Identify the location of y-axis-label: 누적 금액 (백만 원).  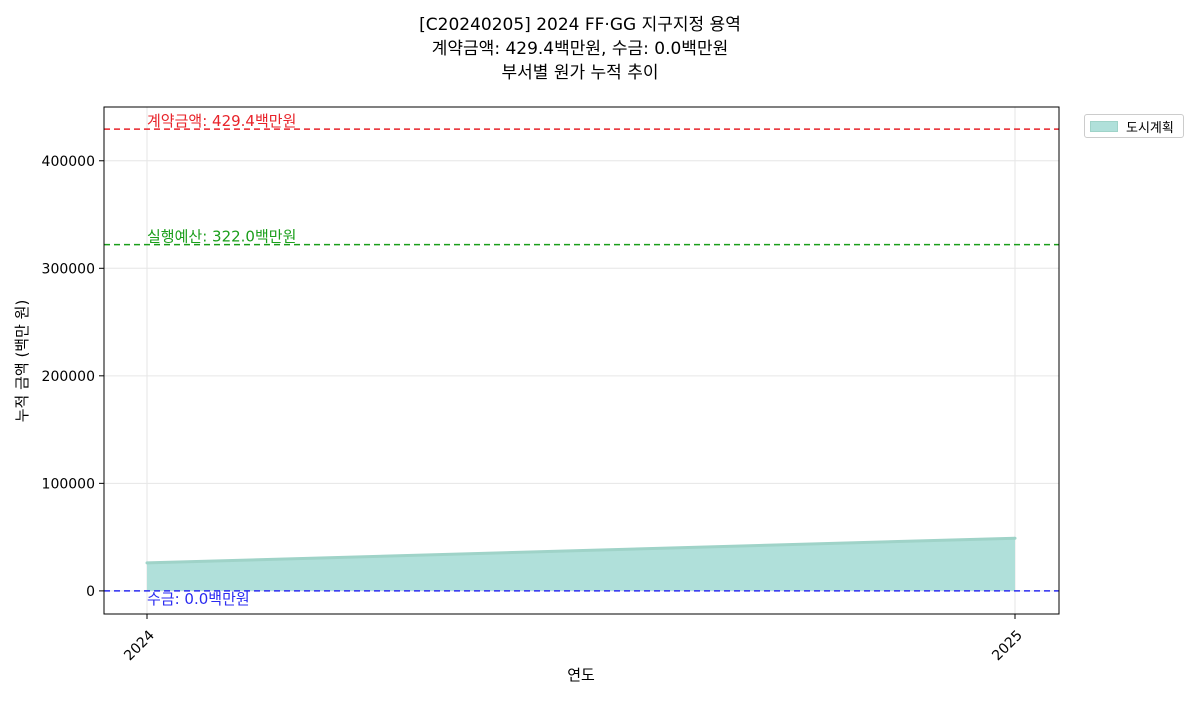
(22, 361).